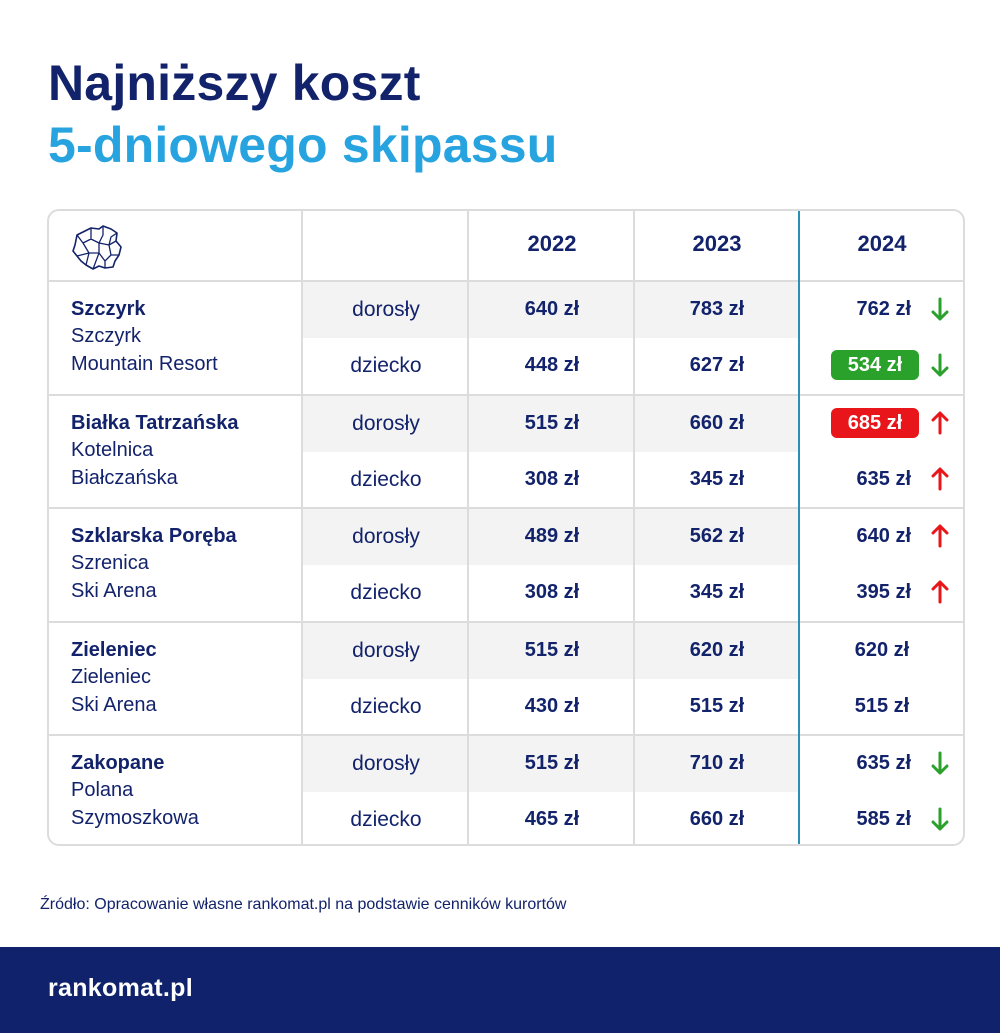 The width and height of the screenshot is (1000, 1033). Describe the element at coordinates (552, 819) in the screenshot. I see `price-2022: 465 zł` at that location.